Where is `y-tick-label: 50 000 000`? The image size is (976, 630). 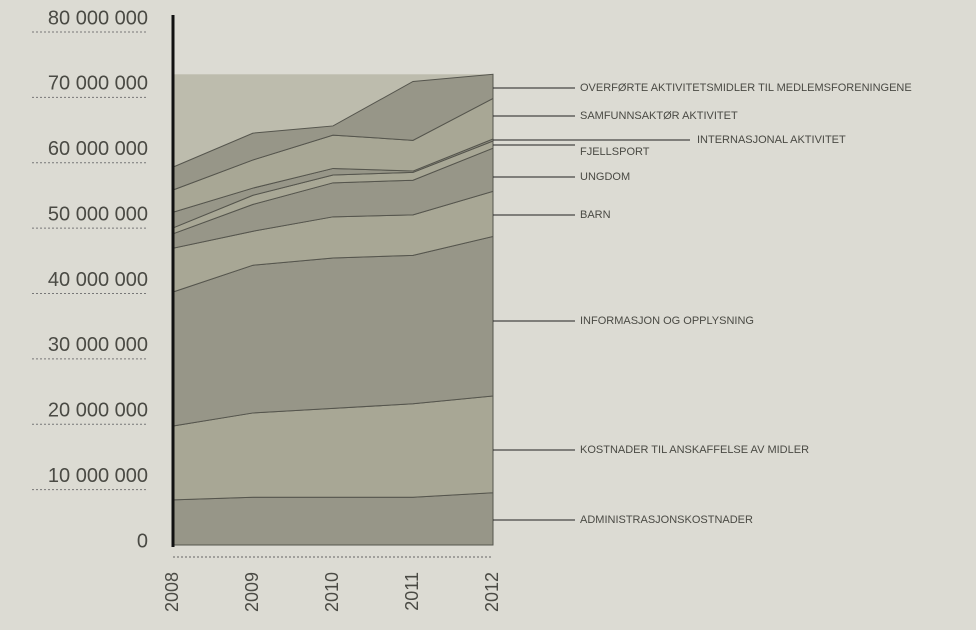 y-tick-label: 50 000 000 is located at coordinates (98, 214).